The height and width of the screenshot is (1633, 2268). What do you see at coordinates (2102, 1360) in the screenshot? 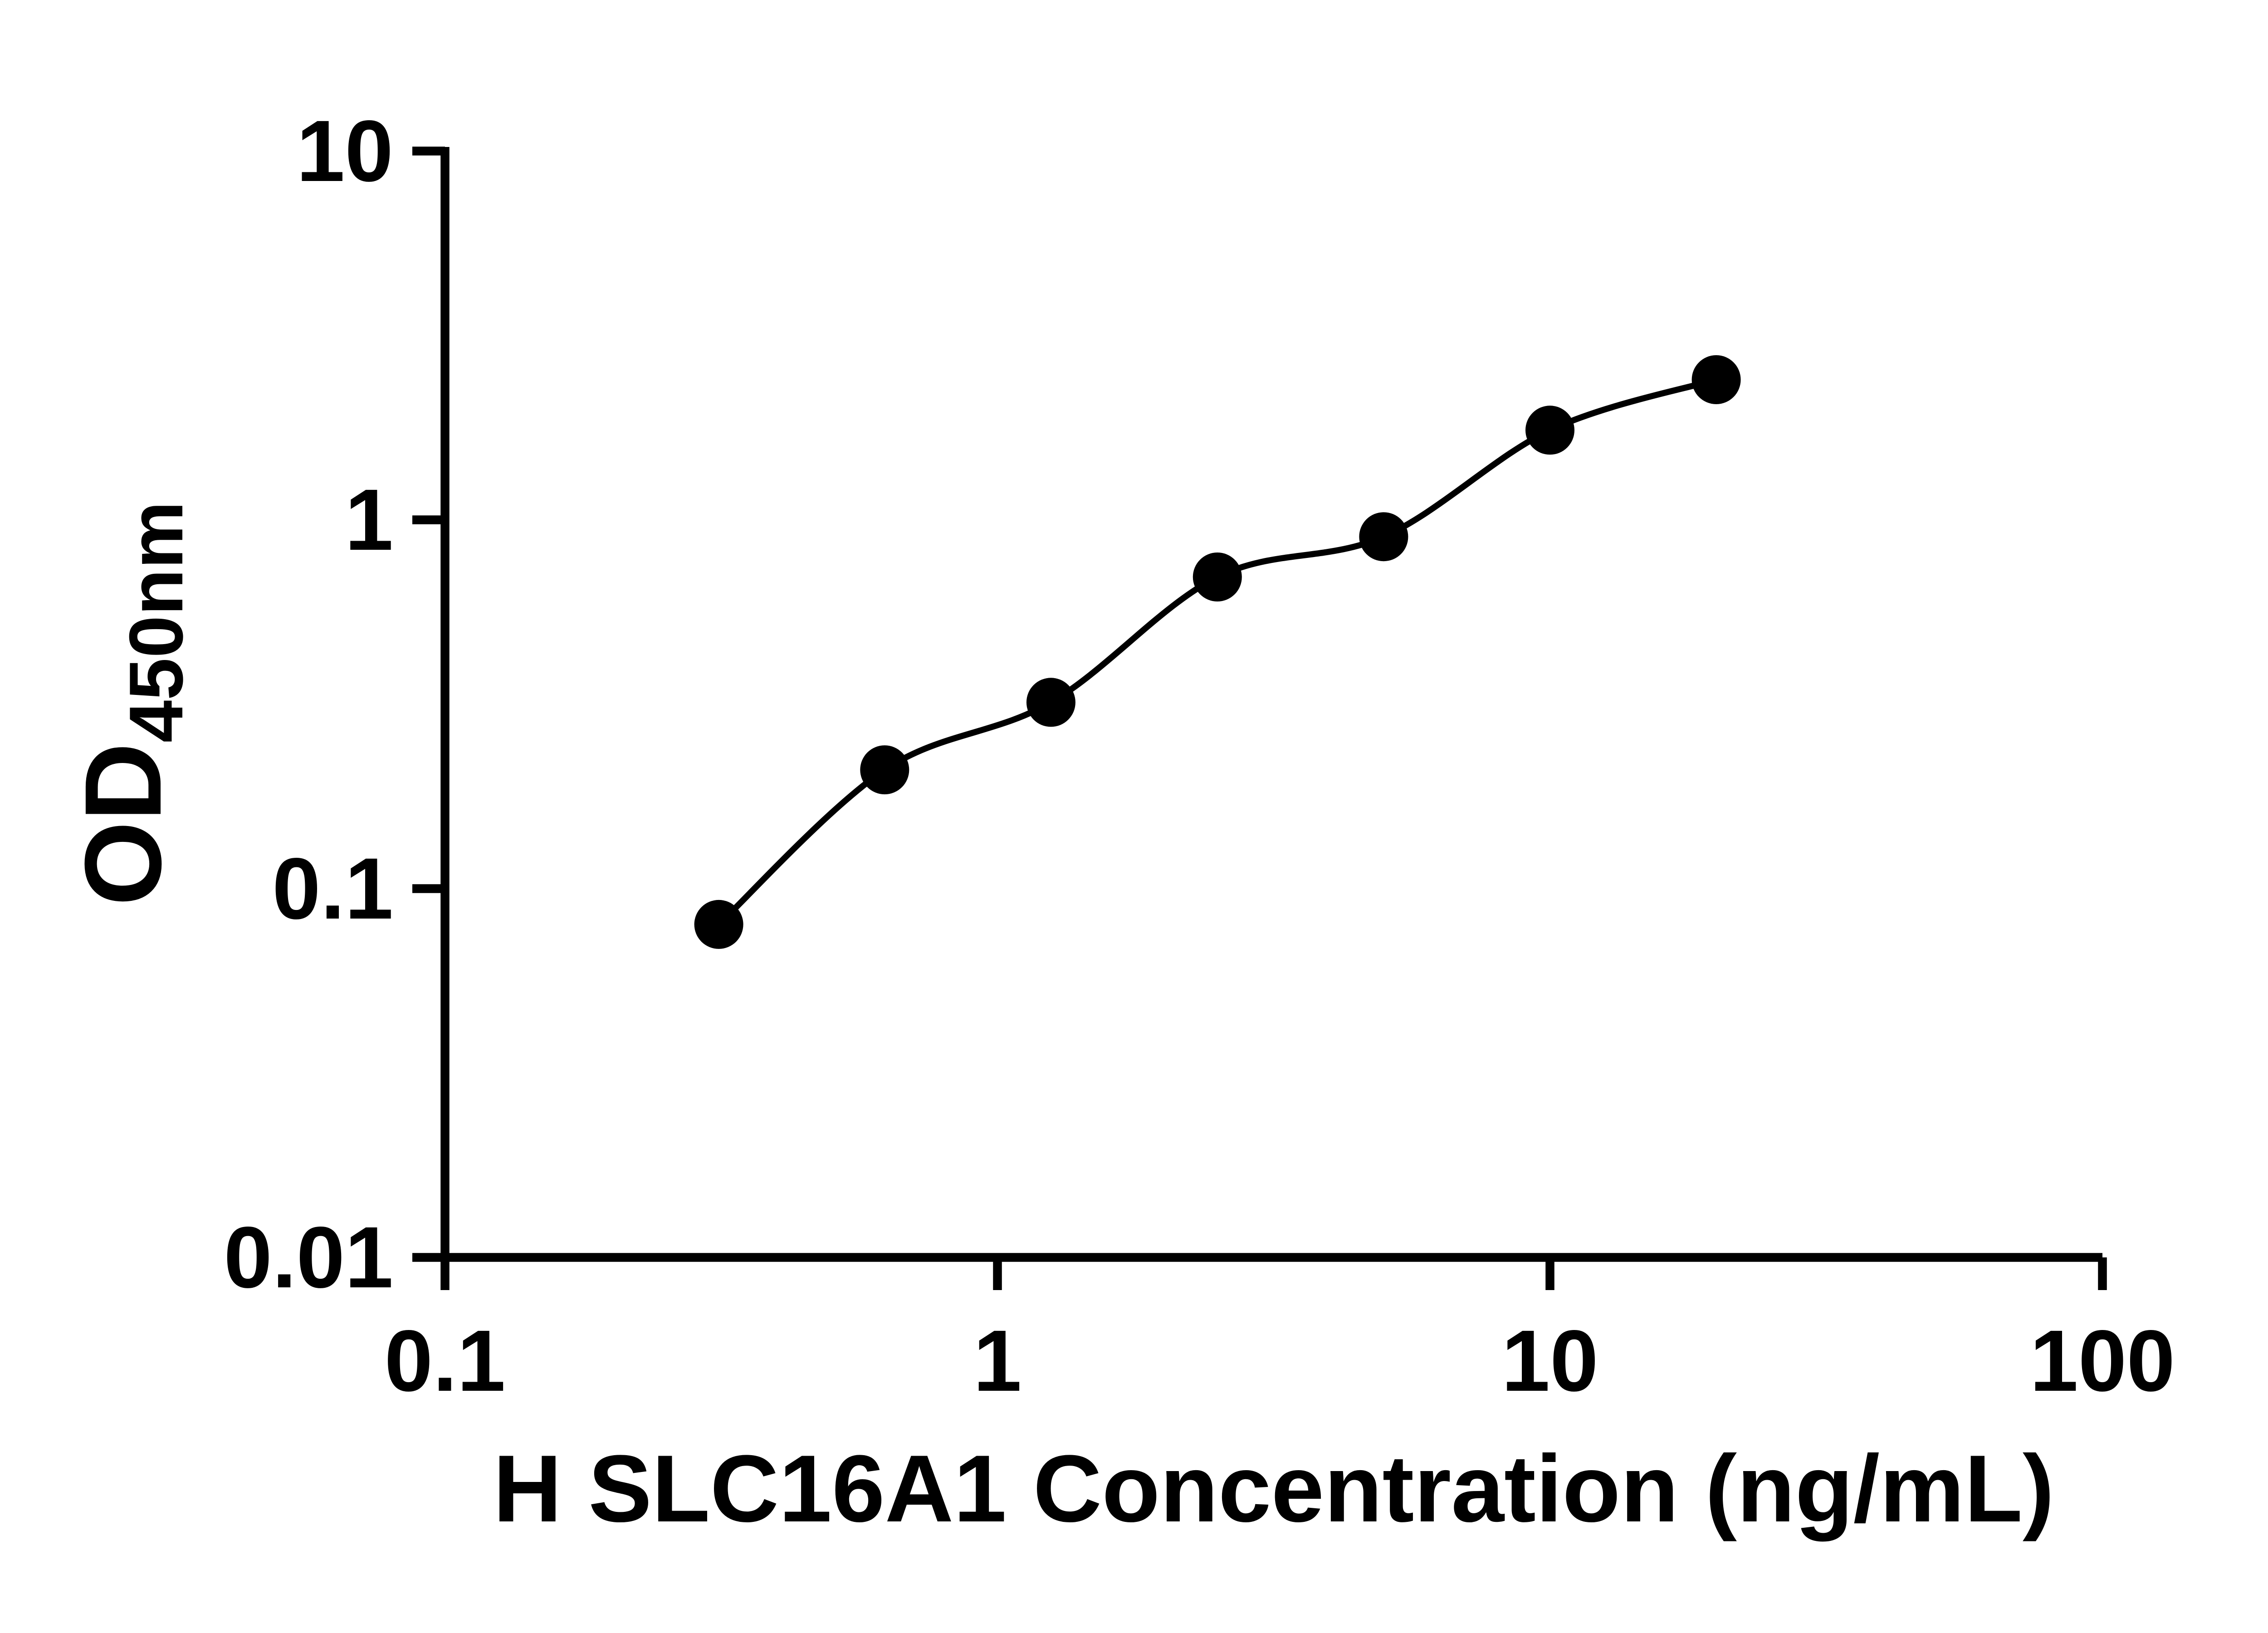
I see `x-tick-label: 100` at bounding box center [2102, 1360].